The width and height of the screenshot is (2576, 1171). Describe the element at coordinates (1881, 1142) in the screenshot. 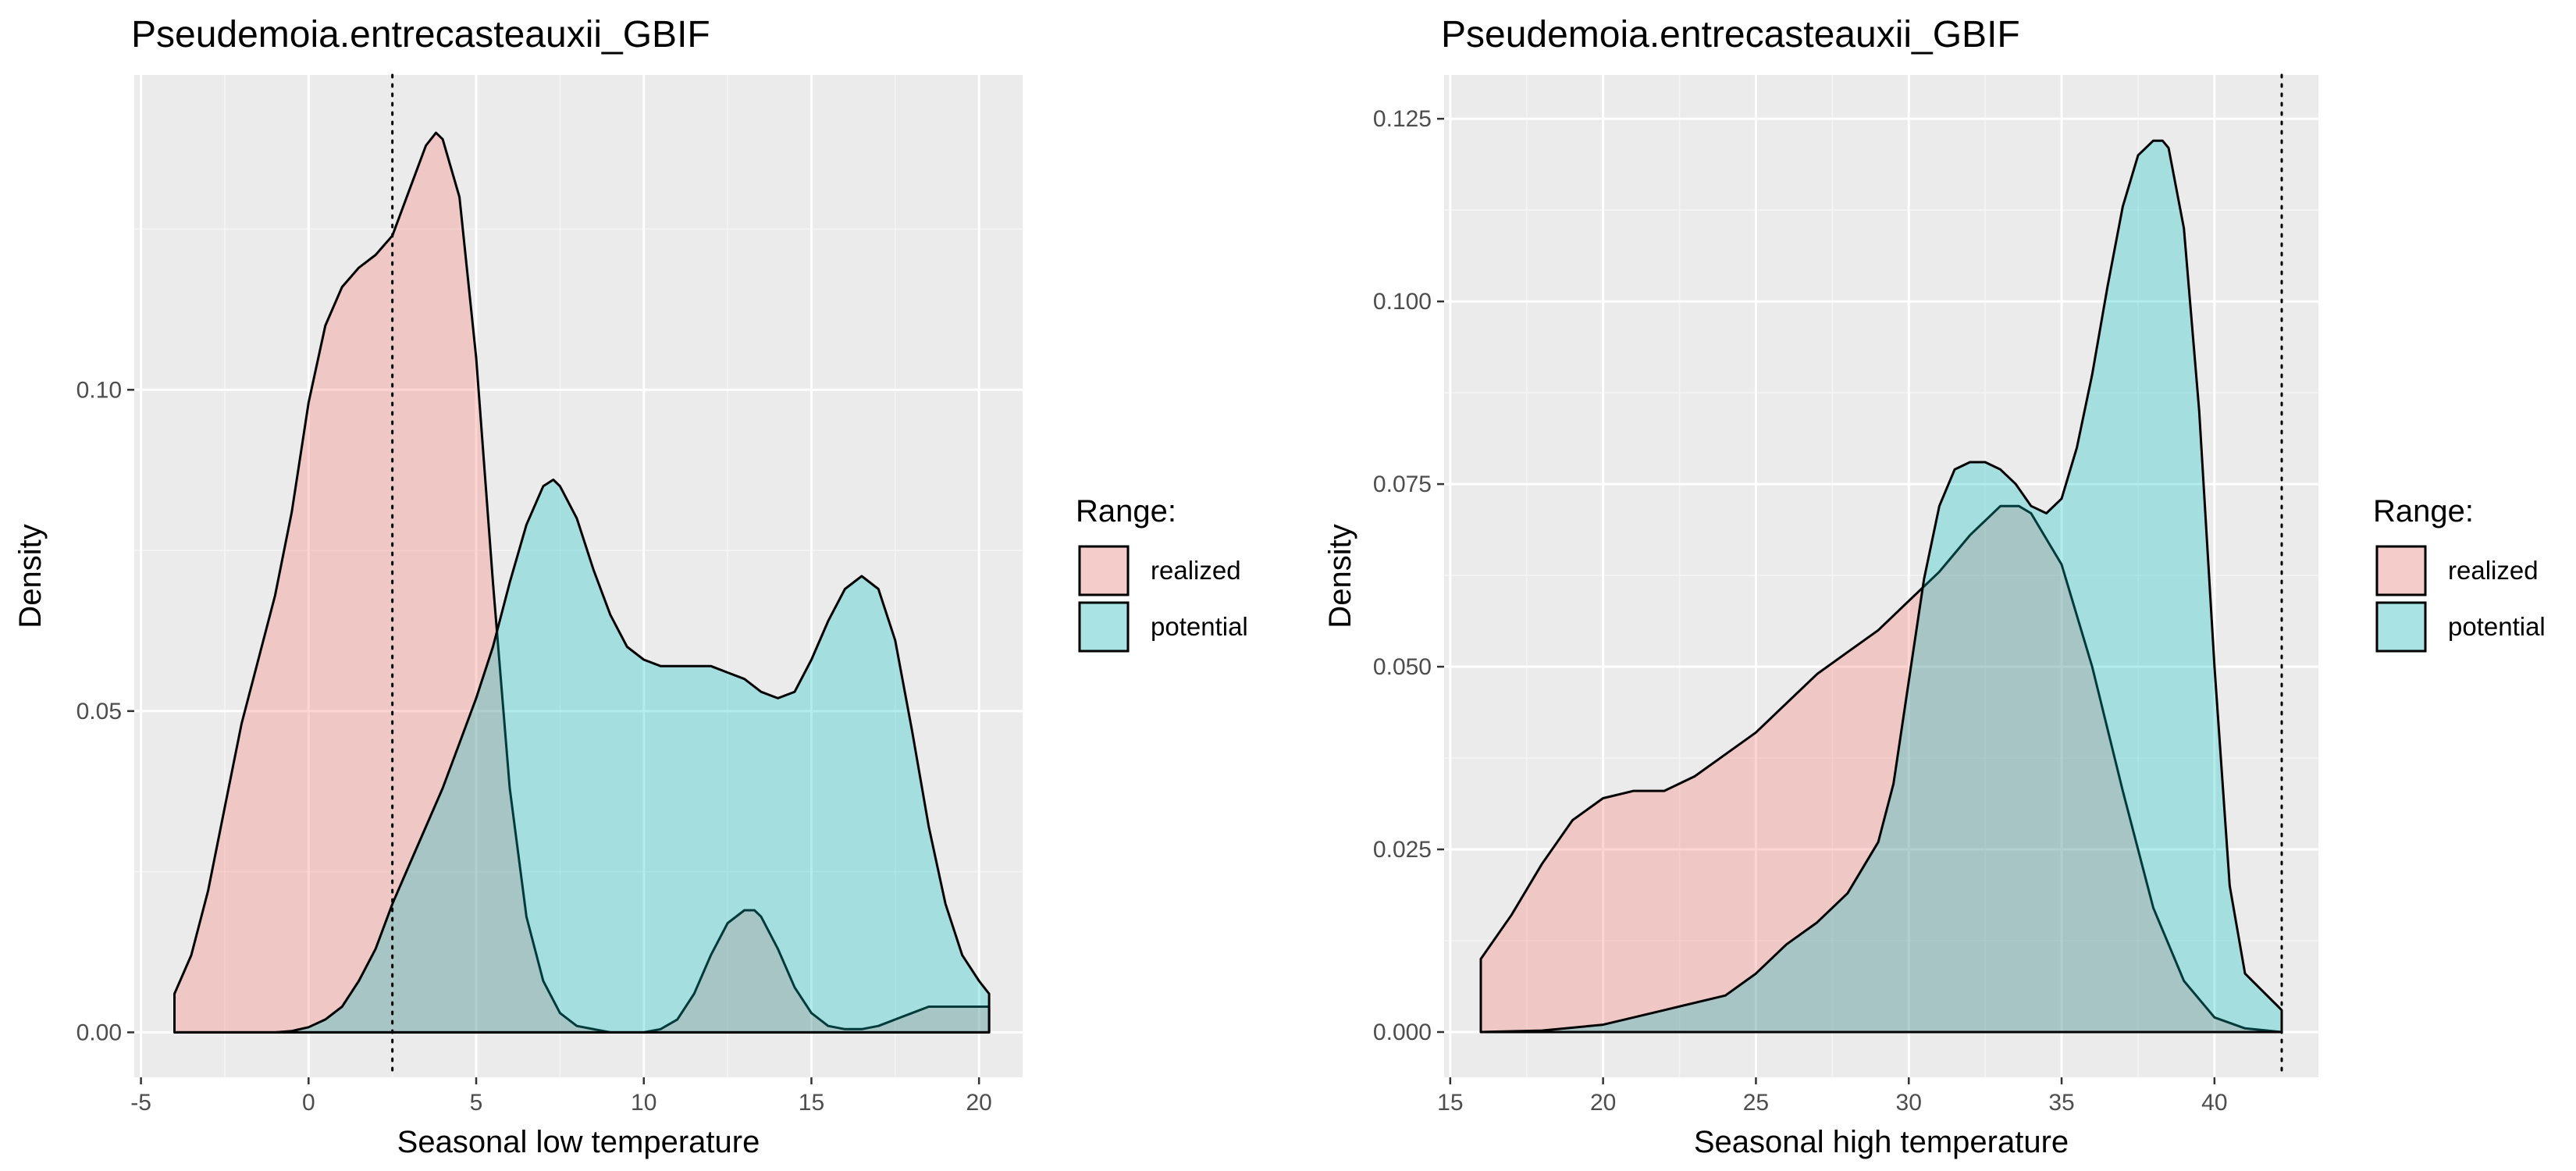

I see `x-axis-label: Seasonal high temperature` at that location.